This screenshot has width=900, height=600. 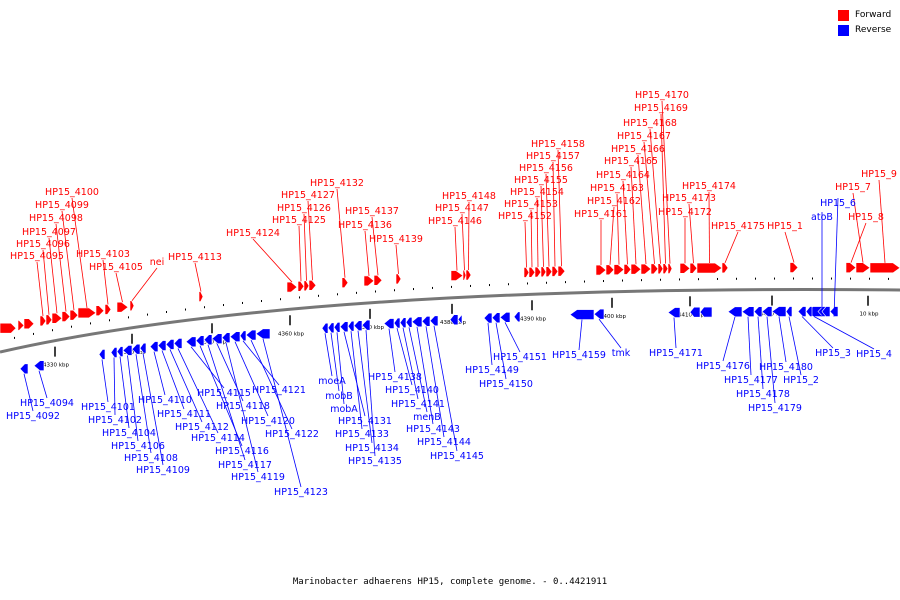 What do you see at coordinates (599, 314) in the screenshot?
I see `gene-arrow-tmk` at bounding box center [599, 314].